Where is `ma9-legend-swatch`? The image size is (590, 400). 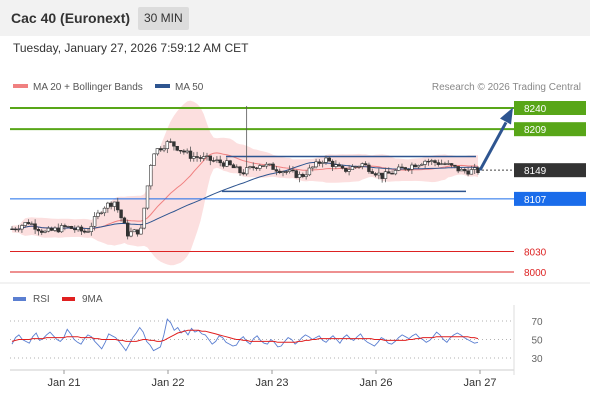 ma9-legend-swatch is located at coordinates (68, 299).